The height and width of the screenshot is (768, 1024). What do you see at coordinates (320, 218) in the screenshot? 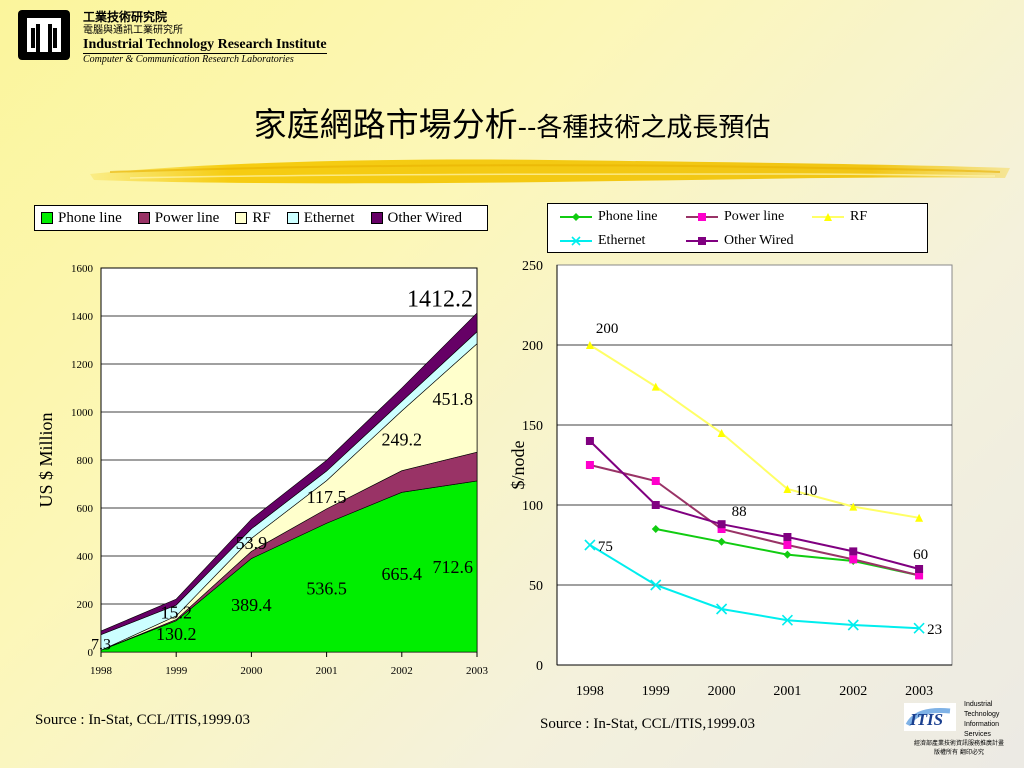
I see `legend-item-ethernet: Ethernet` at bounding box center [320, 218].